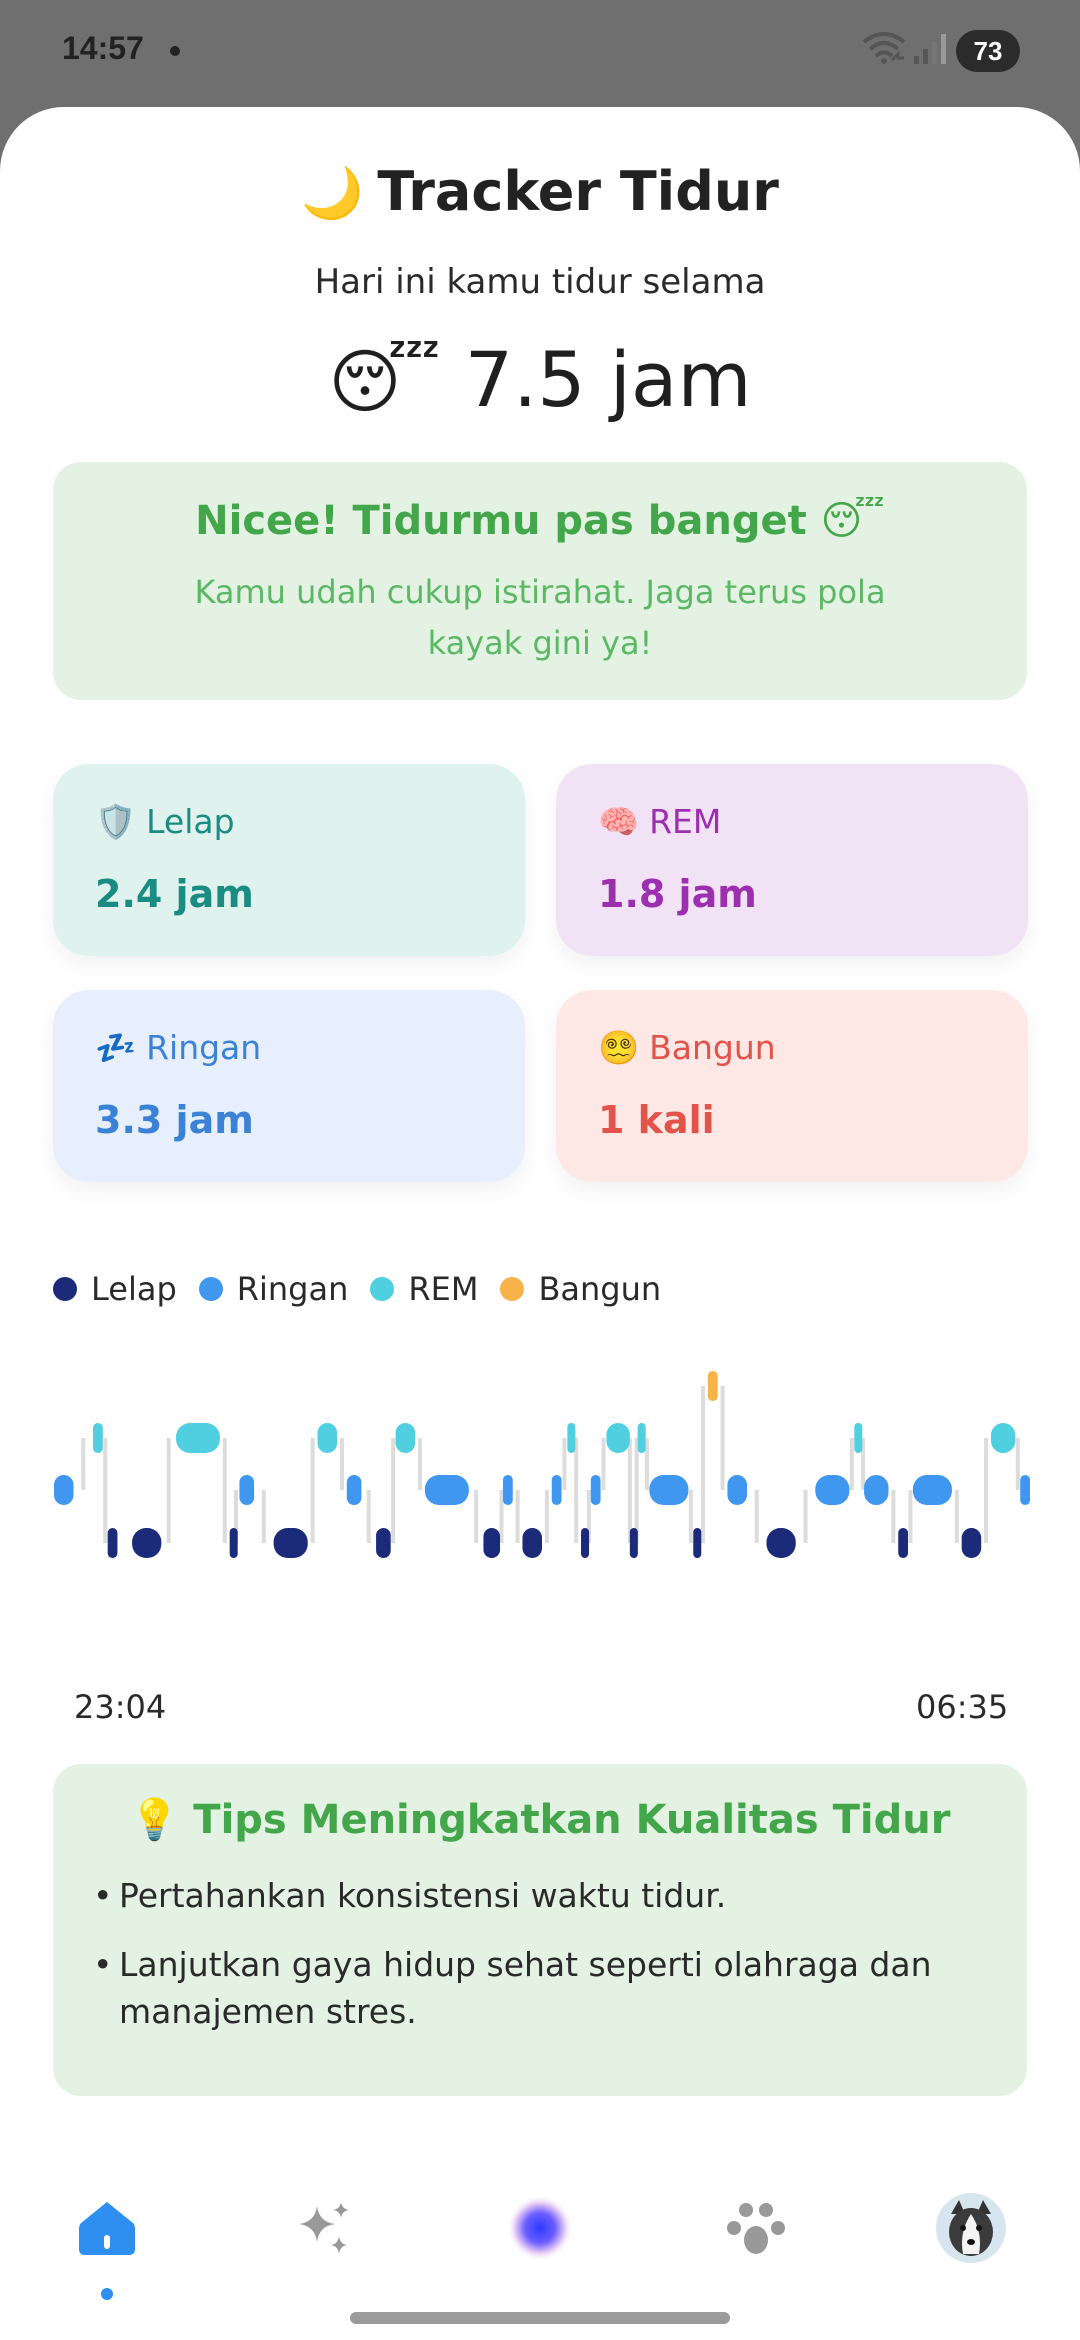 Image resolution: width=1080 pixels, height=2340 pixels. Describe the element at coordinates (600, 1289) in the screenshot. I see `legend-label: Bangun` at that location.